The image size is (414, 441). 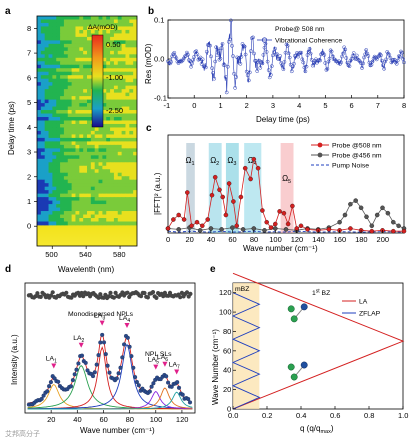 I want to click on peak-label-name: LA, so click(x=123, y=318).